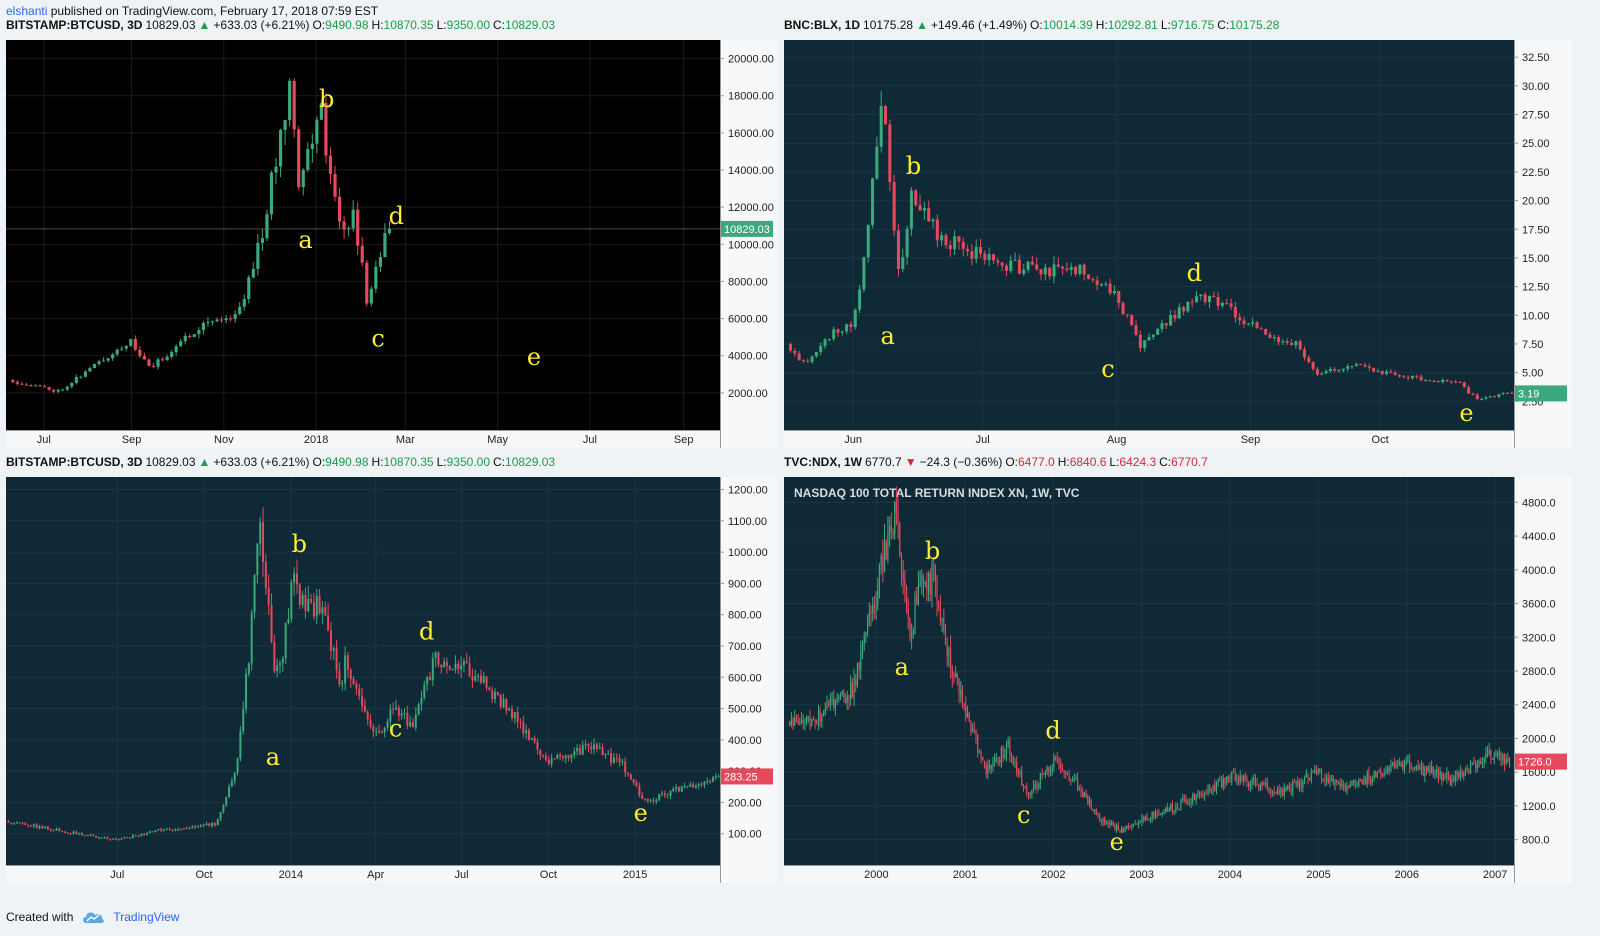 Image resolution: width=1600 pixels, height=936 pixels. What do you see at coordinates (965, 875) in the screenshot?
I see `x-tick-label: 2001` at bounding box center [965, 875].